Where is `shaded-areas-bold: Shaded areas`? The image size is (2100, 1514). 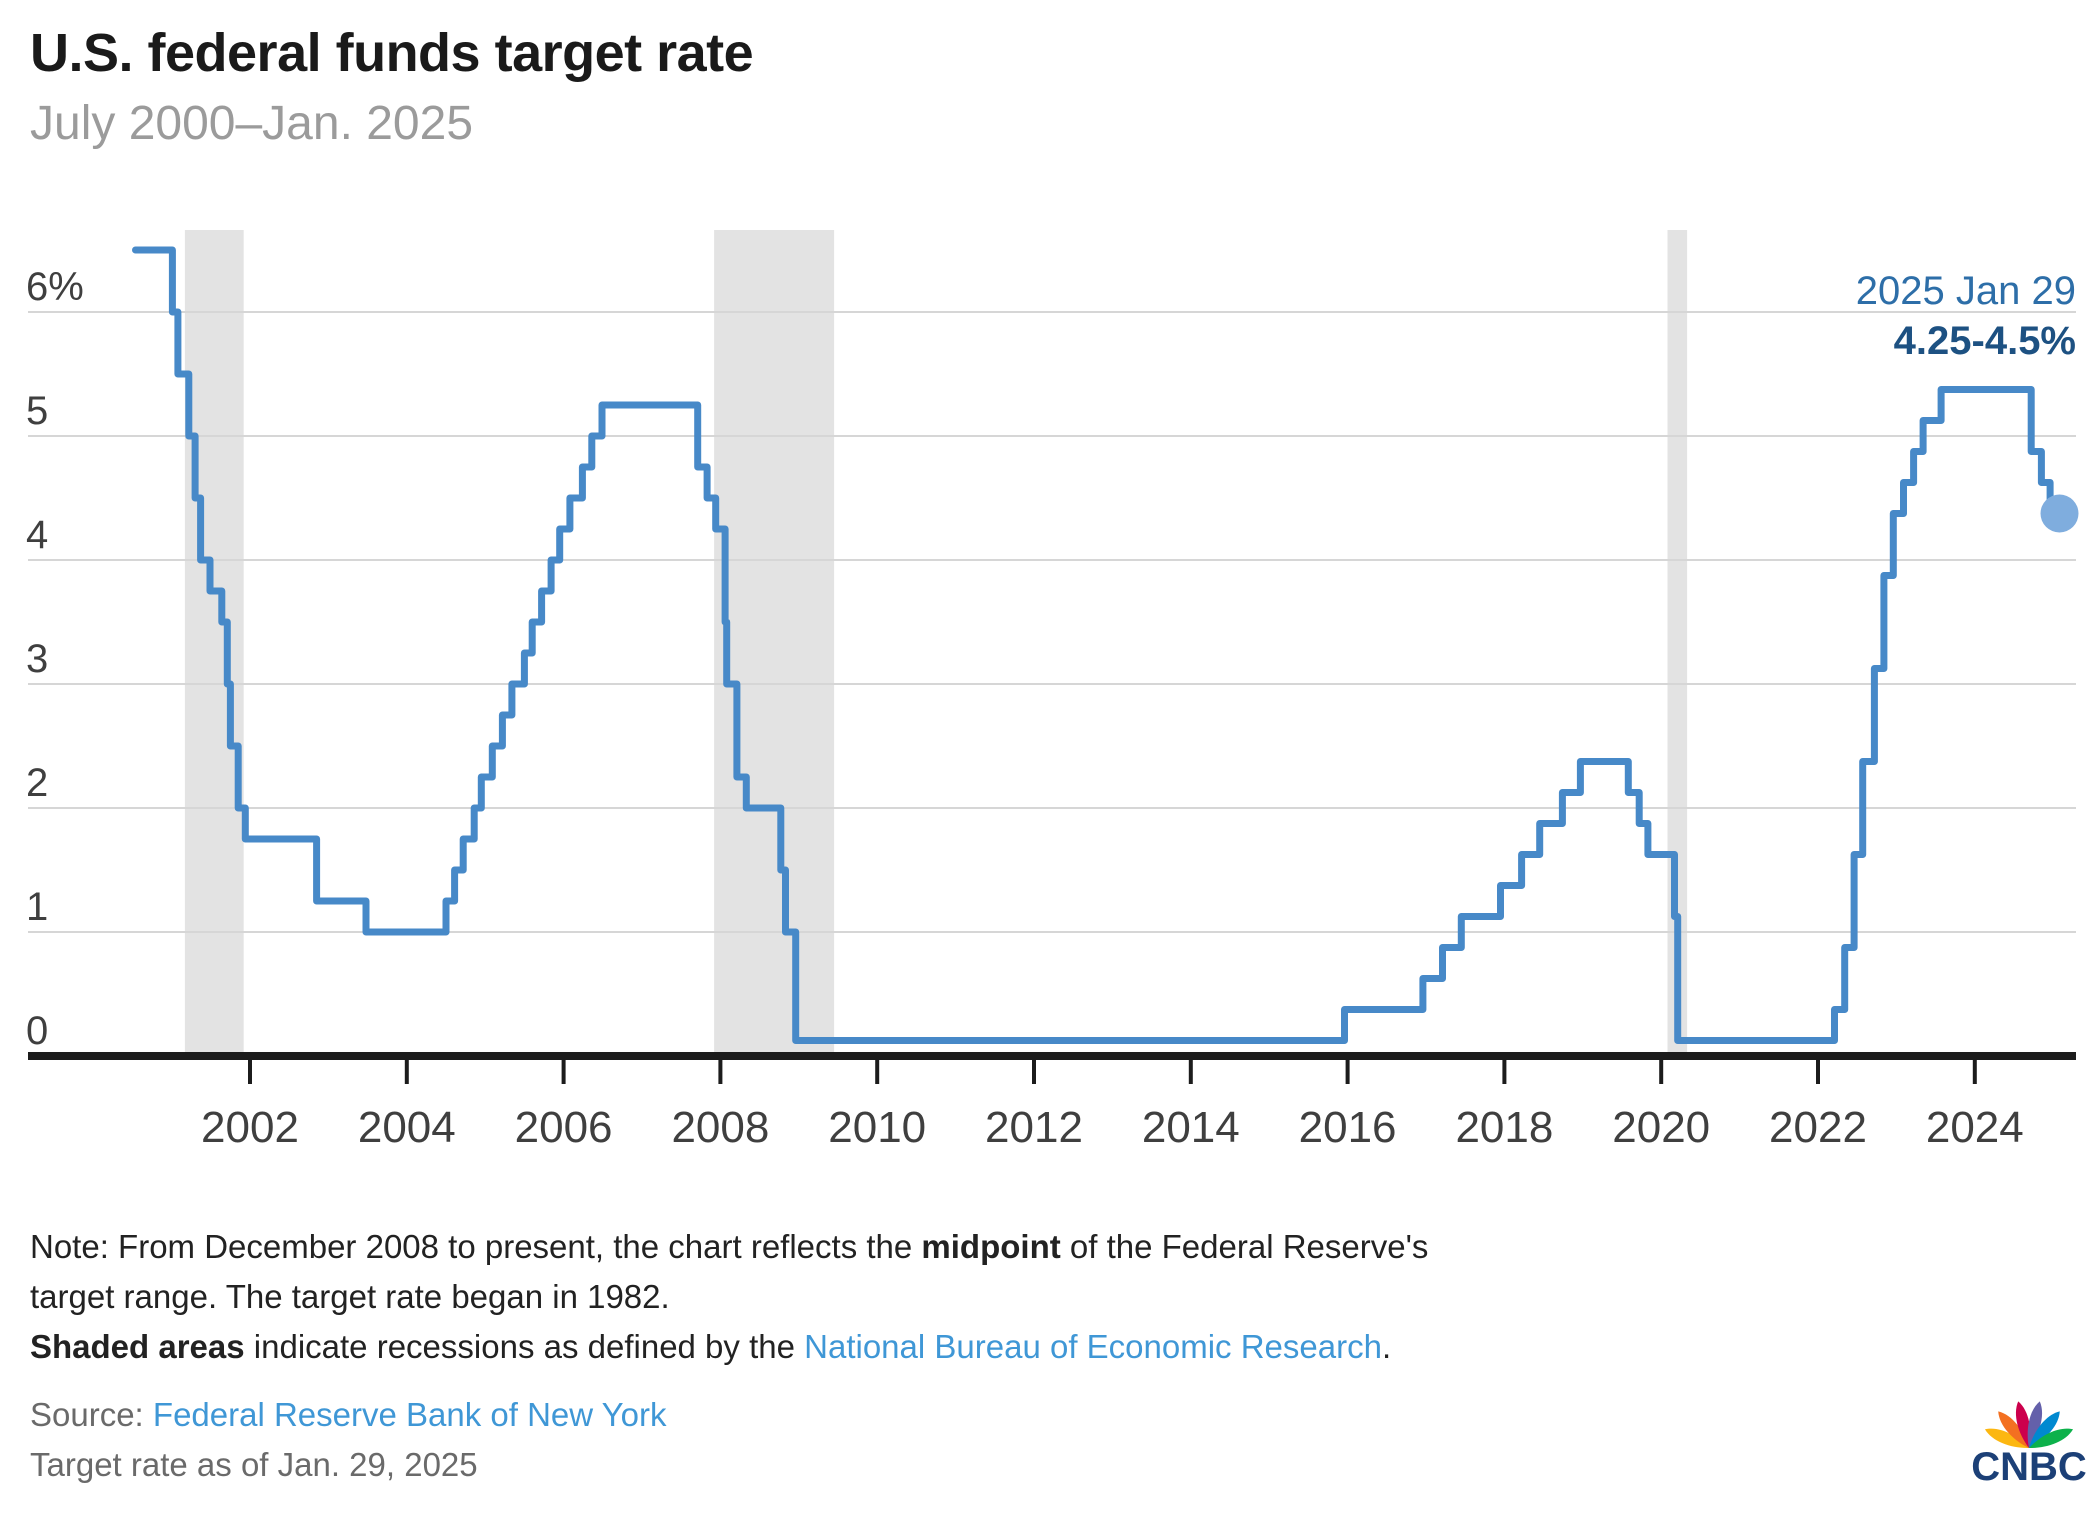
shaded-areas-bold: Shaded areas is located at coordinates (137, 1346).